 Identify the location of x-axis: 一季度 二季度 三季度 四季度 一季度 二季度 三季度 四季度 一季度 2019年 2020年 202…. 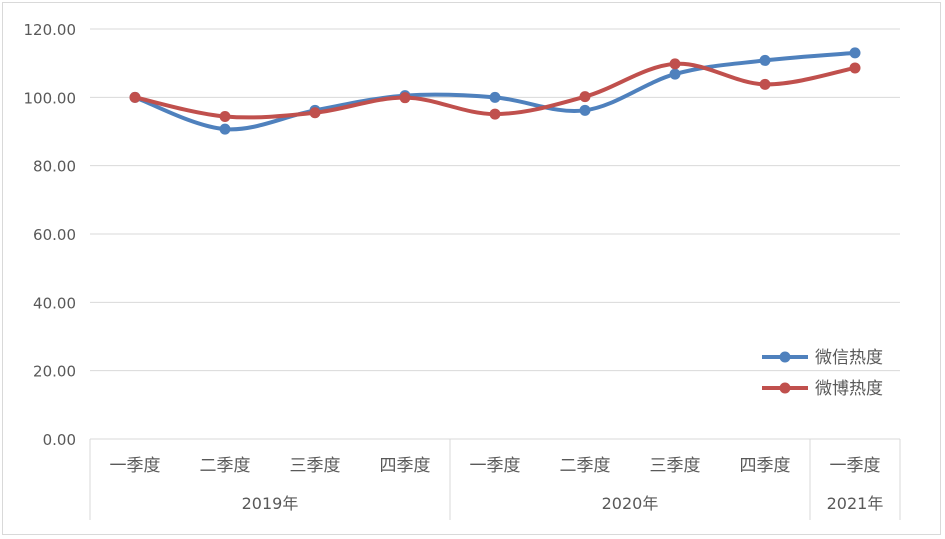
(495, 479).